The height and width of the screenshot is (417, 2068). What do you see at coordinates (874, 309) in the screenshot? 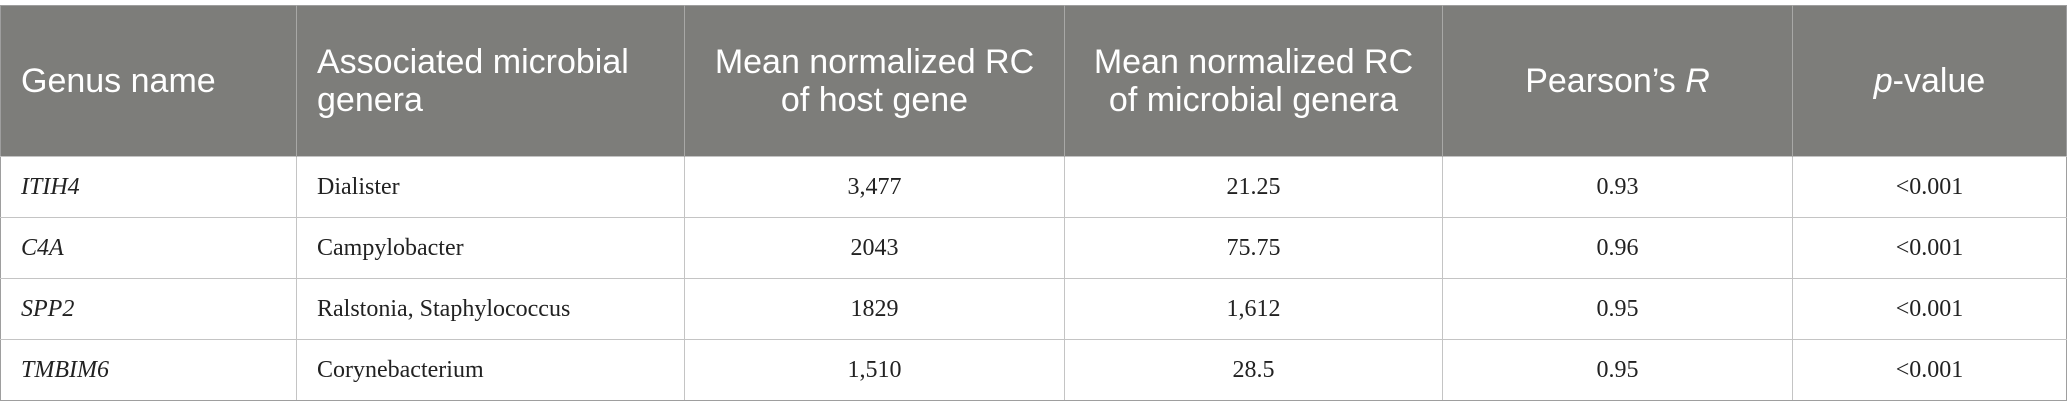
I see `cell-host-rc: 1829` at bounding box center [874, 309].